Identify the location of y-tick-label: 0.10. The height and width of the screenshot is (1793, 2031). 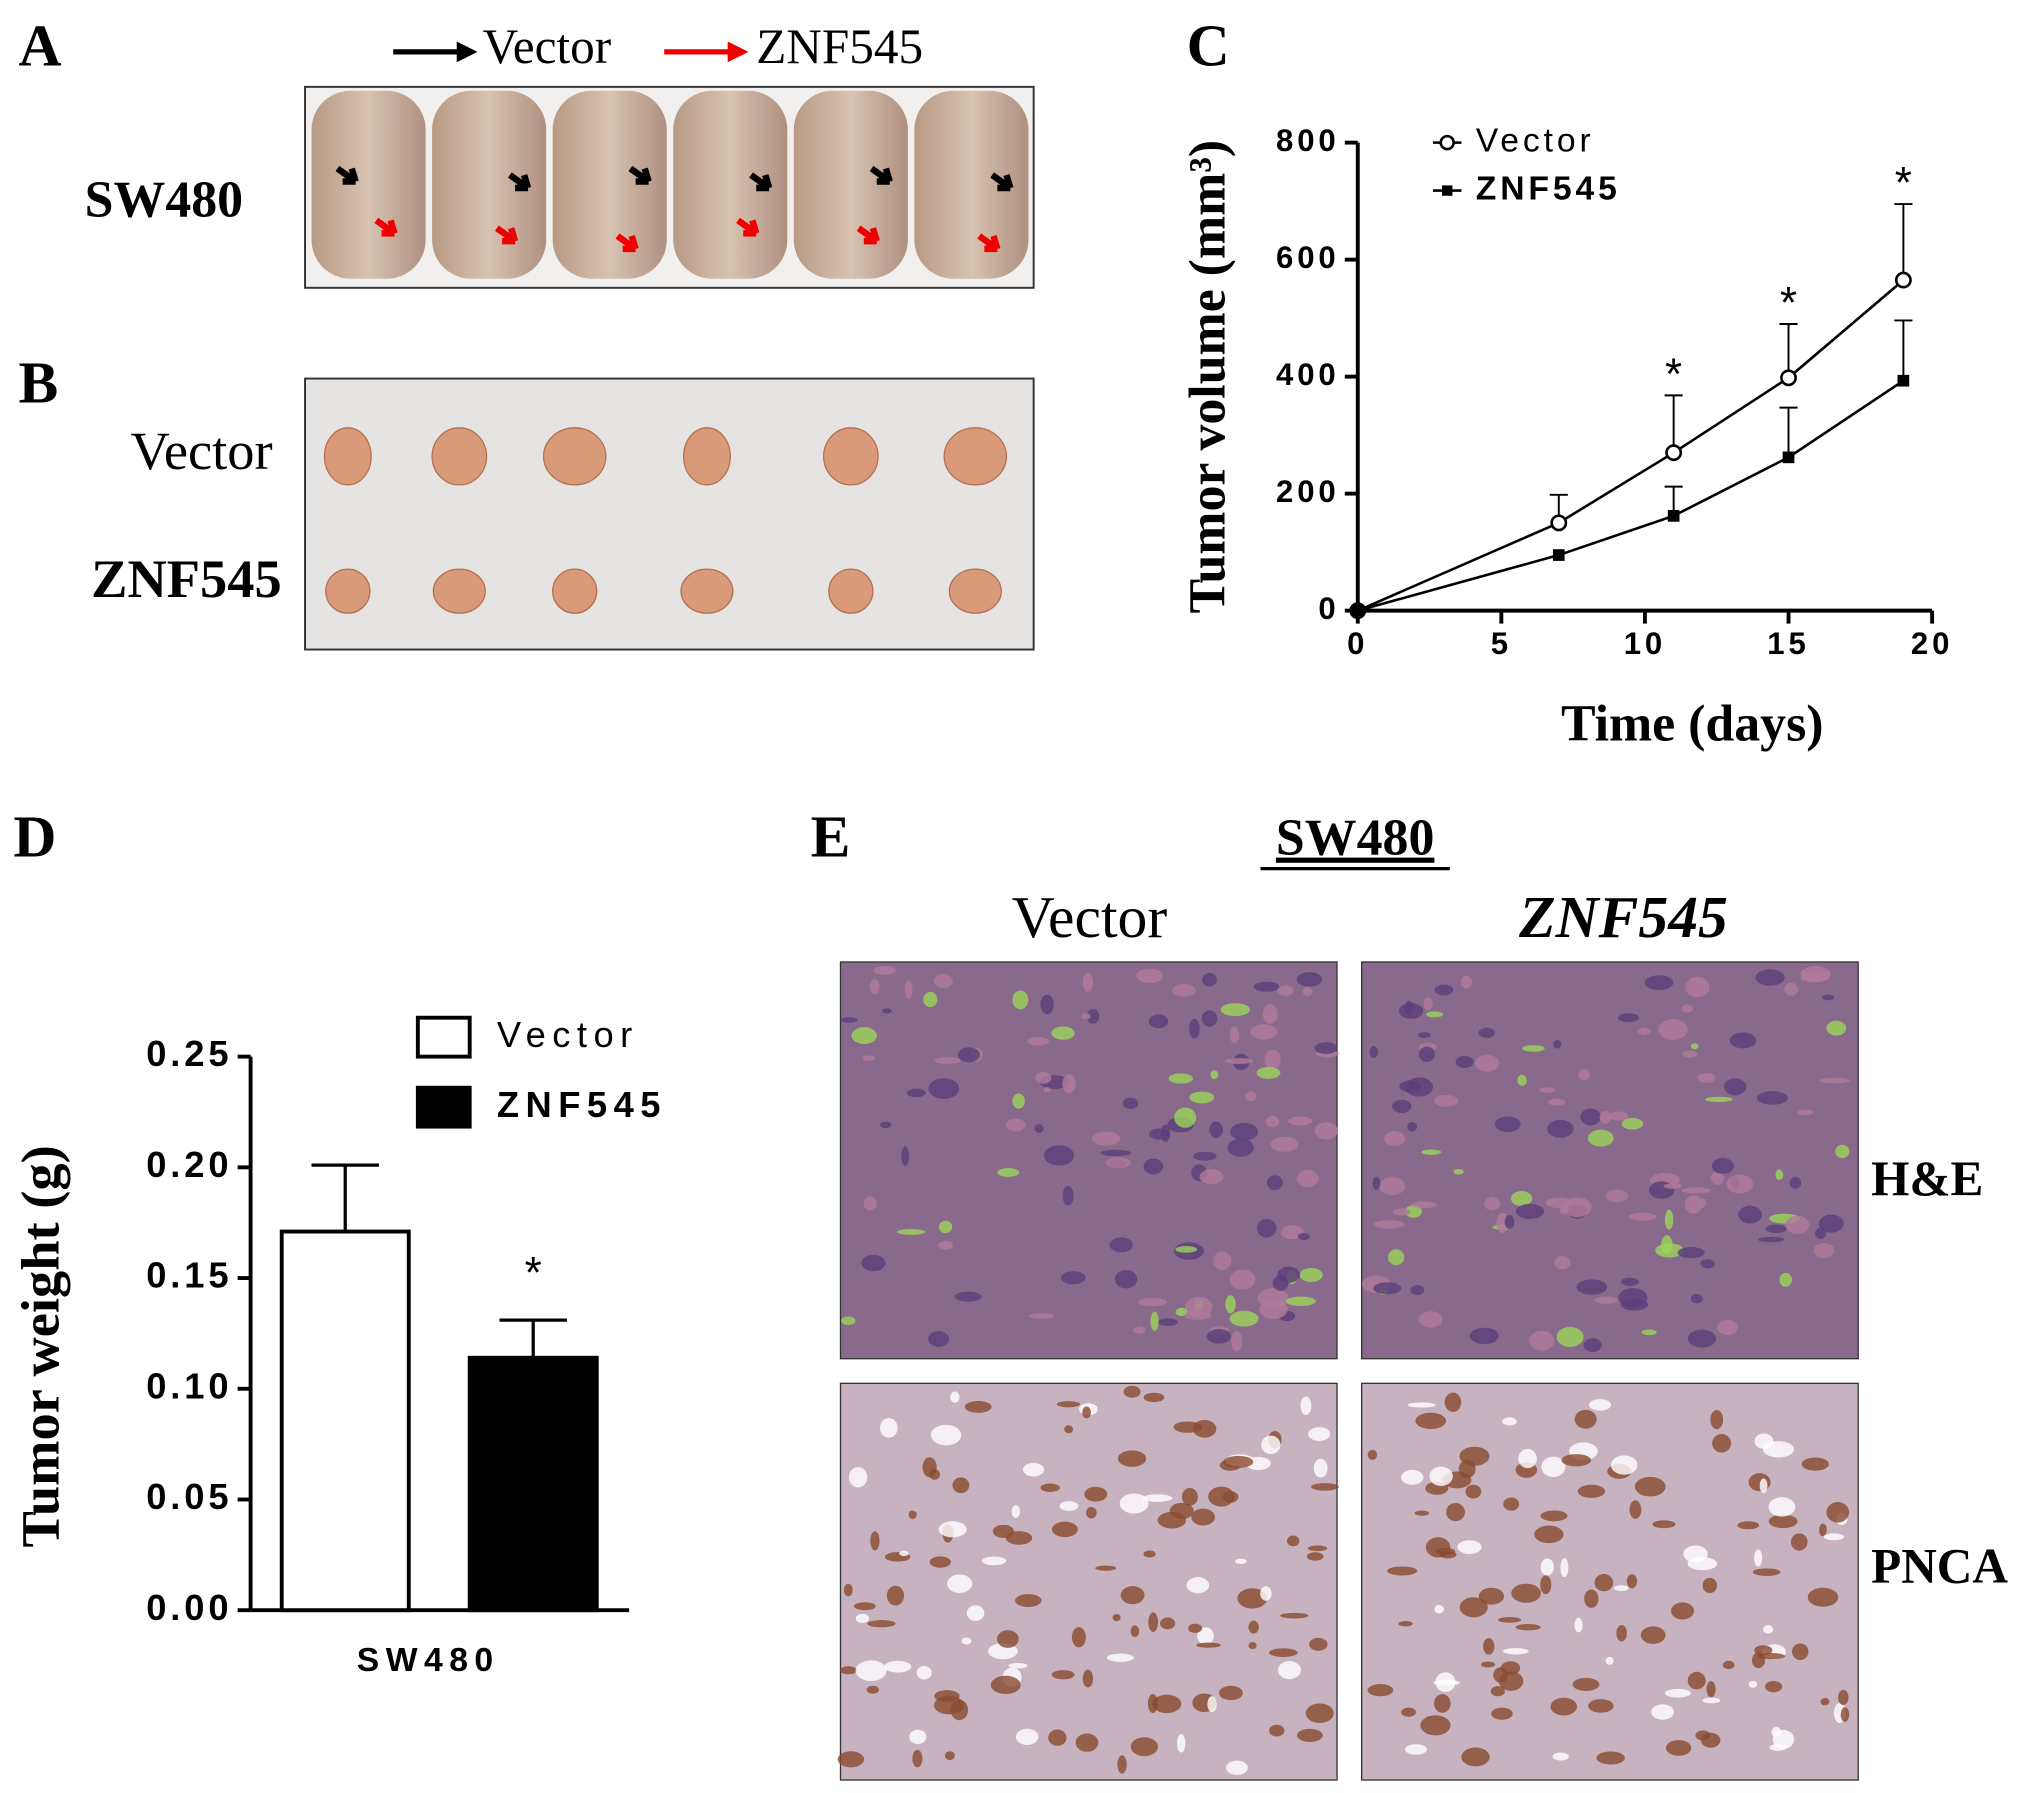
(189, 1385).